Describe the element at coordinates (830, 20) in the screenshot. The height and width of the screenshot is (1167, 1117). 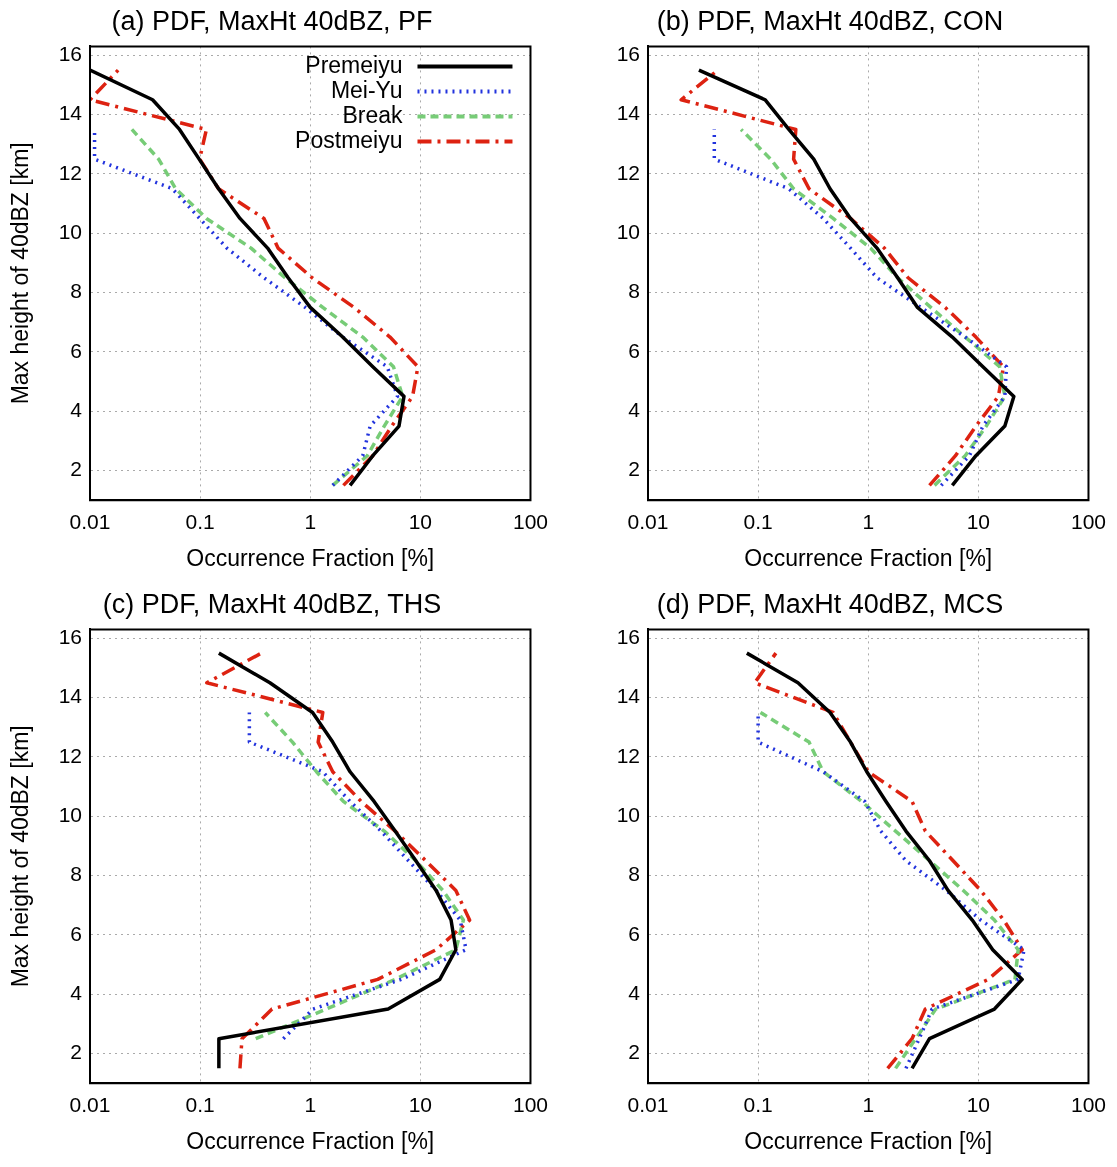
I see `chart-title: (b) PDF, MaxHt 40dBZ, CON` at that location.